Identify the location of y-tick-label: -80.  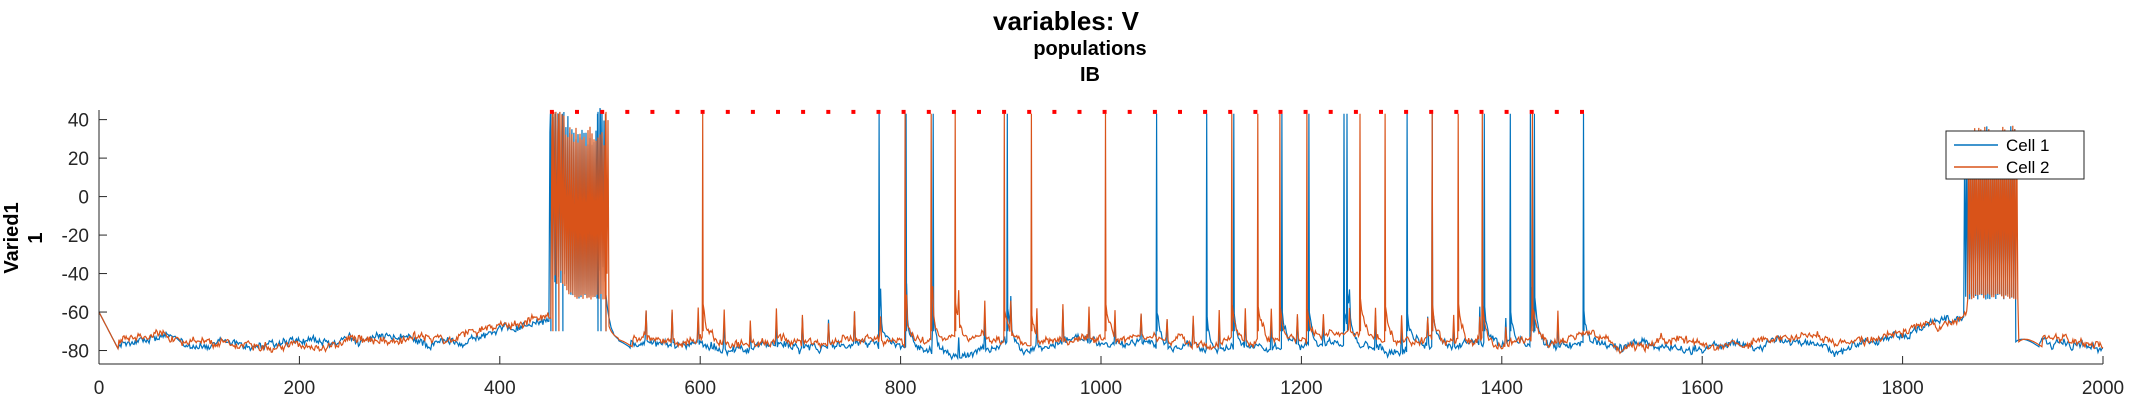
(75, 352).